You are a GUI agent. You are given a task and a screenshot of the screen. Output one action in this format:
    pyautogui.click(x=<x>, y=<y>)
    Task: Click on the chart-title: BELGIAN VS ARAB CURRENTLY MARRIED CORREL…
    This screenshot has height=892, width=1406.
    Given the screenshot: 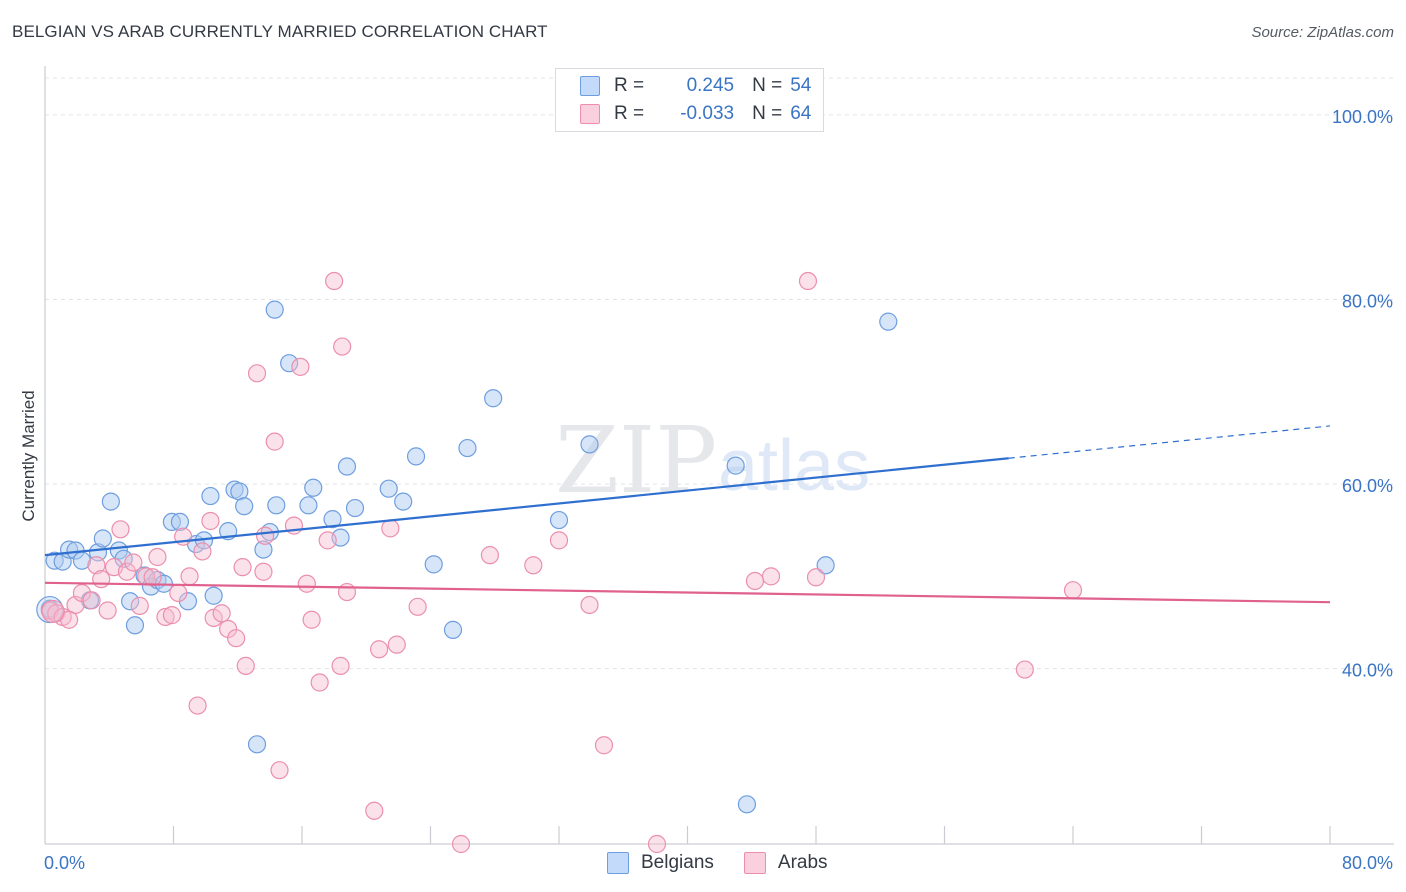 What is the action you would take?
    pyautogui.click(x=280, y=31)
    